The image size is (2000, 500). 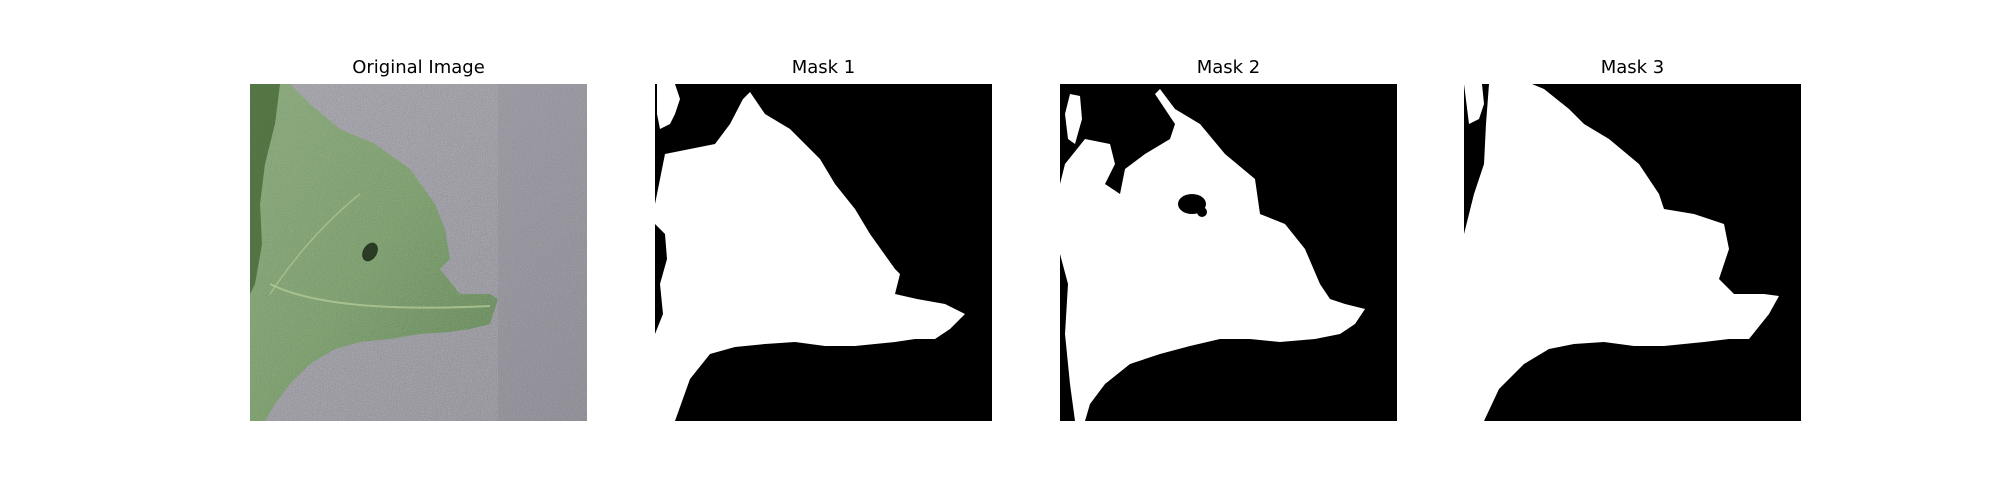 I want to click on panel-title: Original Image, so click(x=418, y=67).